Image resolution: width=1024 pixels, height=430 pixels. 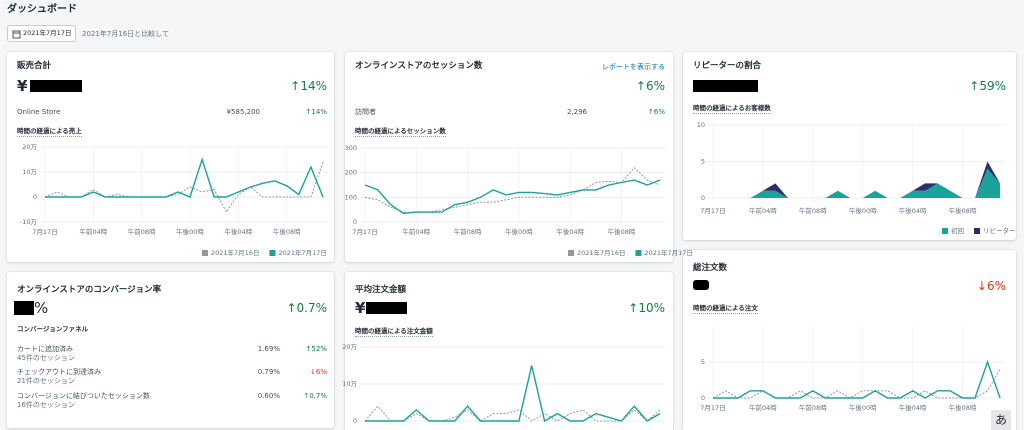 I want to click on series-area, so click(x=856, y=179).